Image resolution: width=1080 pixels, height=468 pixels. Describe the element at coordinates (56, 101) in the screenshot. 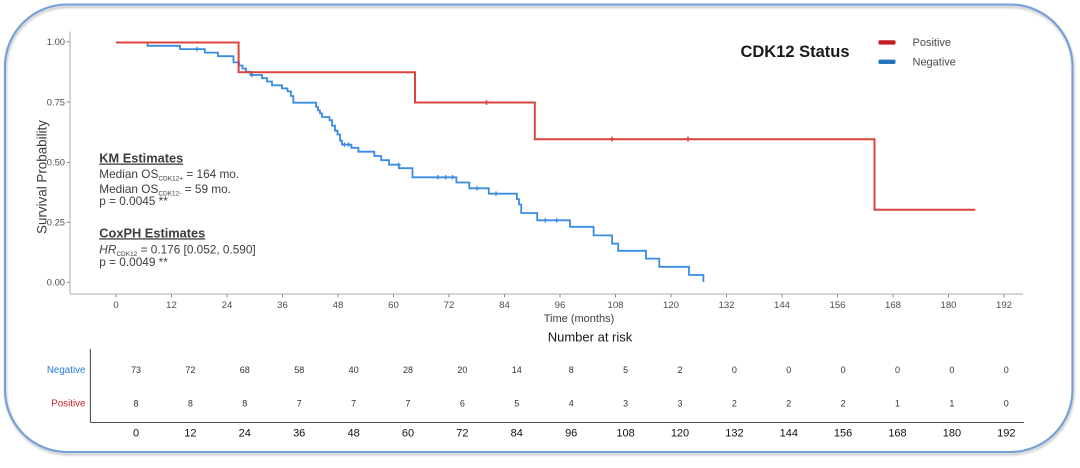

I see `svg-text: 0.75` at that location.